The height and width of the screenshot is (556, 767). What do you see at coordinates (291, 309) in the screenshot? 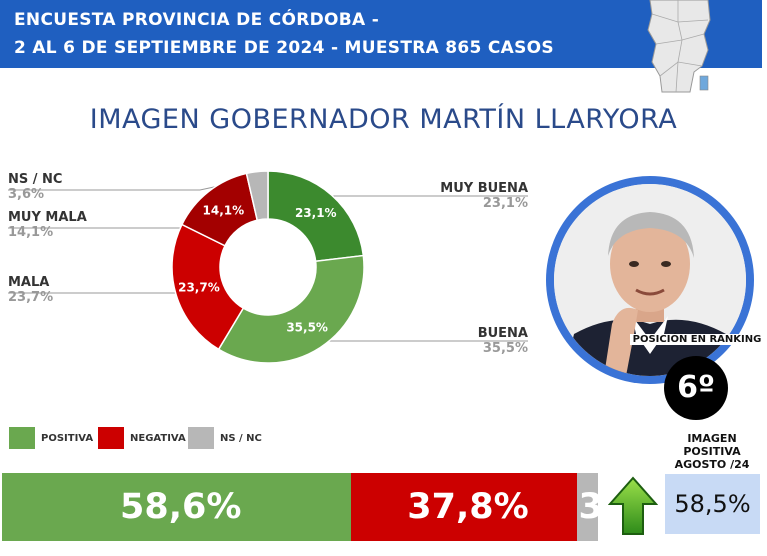
I see `donut-slice-buena` at bounding box center [291, 309].